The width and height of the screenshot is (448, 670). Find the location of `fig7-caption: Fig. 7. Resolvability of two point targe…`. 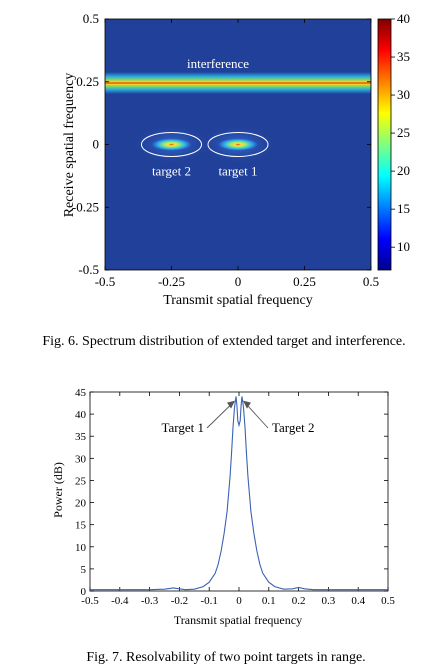

fig7-caption: Fig. 7. Resolvability of two point targe… is located at coordinates (225, 657).